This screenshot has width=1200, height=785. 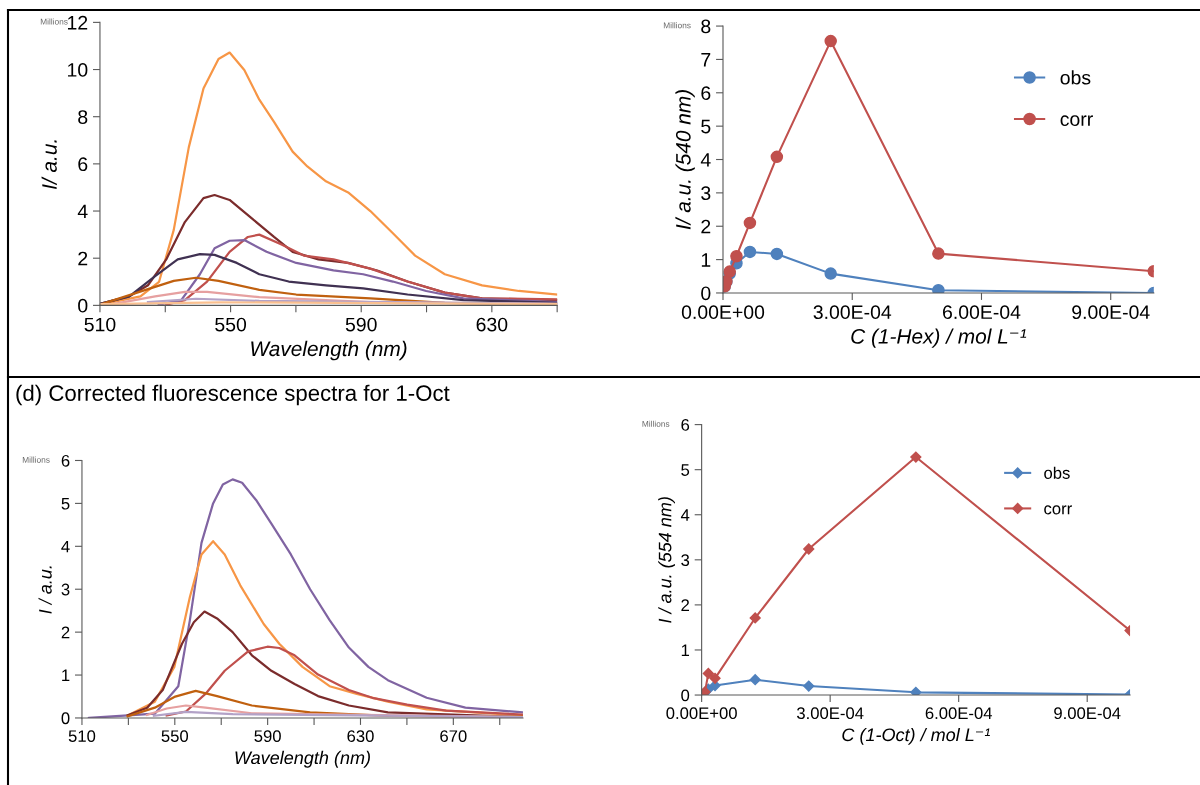 I want to click on x-axis-title: C (1-Hex) / mol L⁻¹, so click(x=939, y=338).